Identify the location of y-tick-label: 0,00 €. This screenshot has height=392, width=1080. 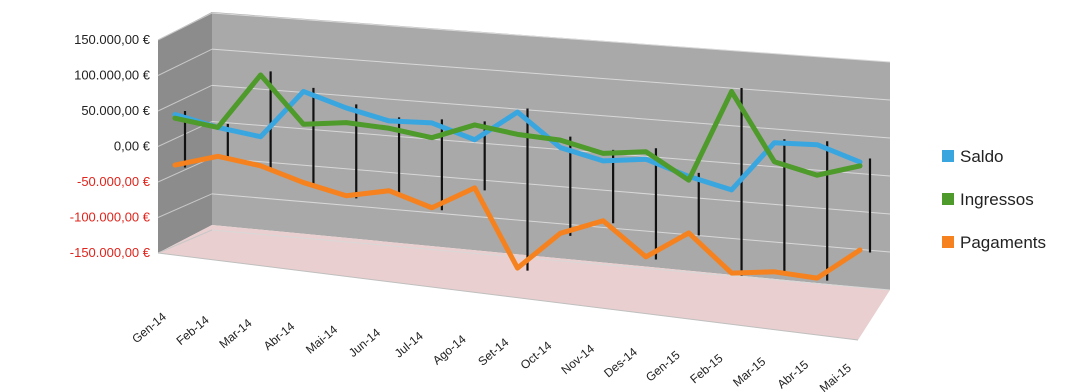
(132, 146).